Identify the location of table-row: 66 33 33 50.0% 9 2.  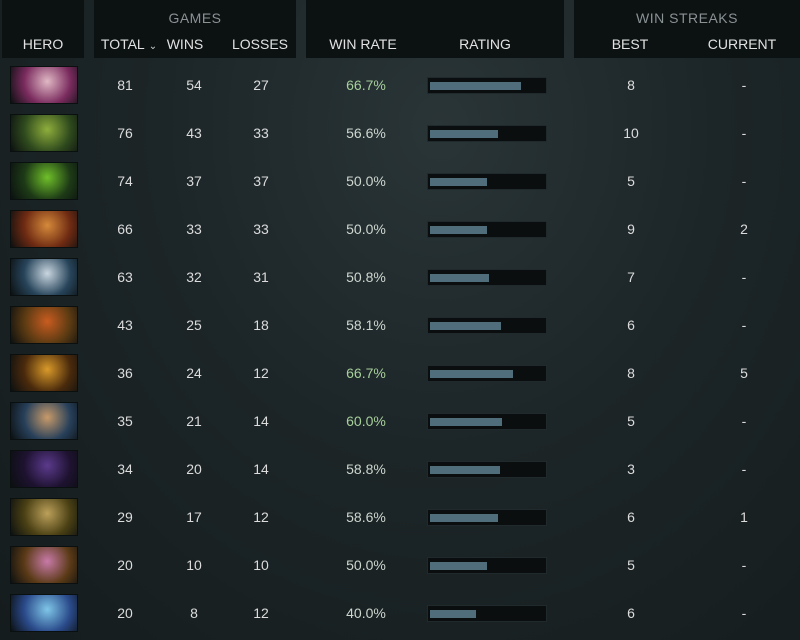
(400, 229).